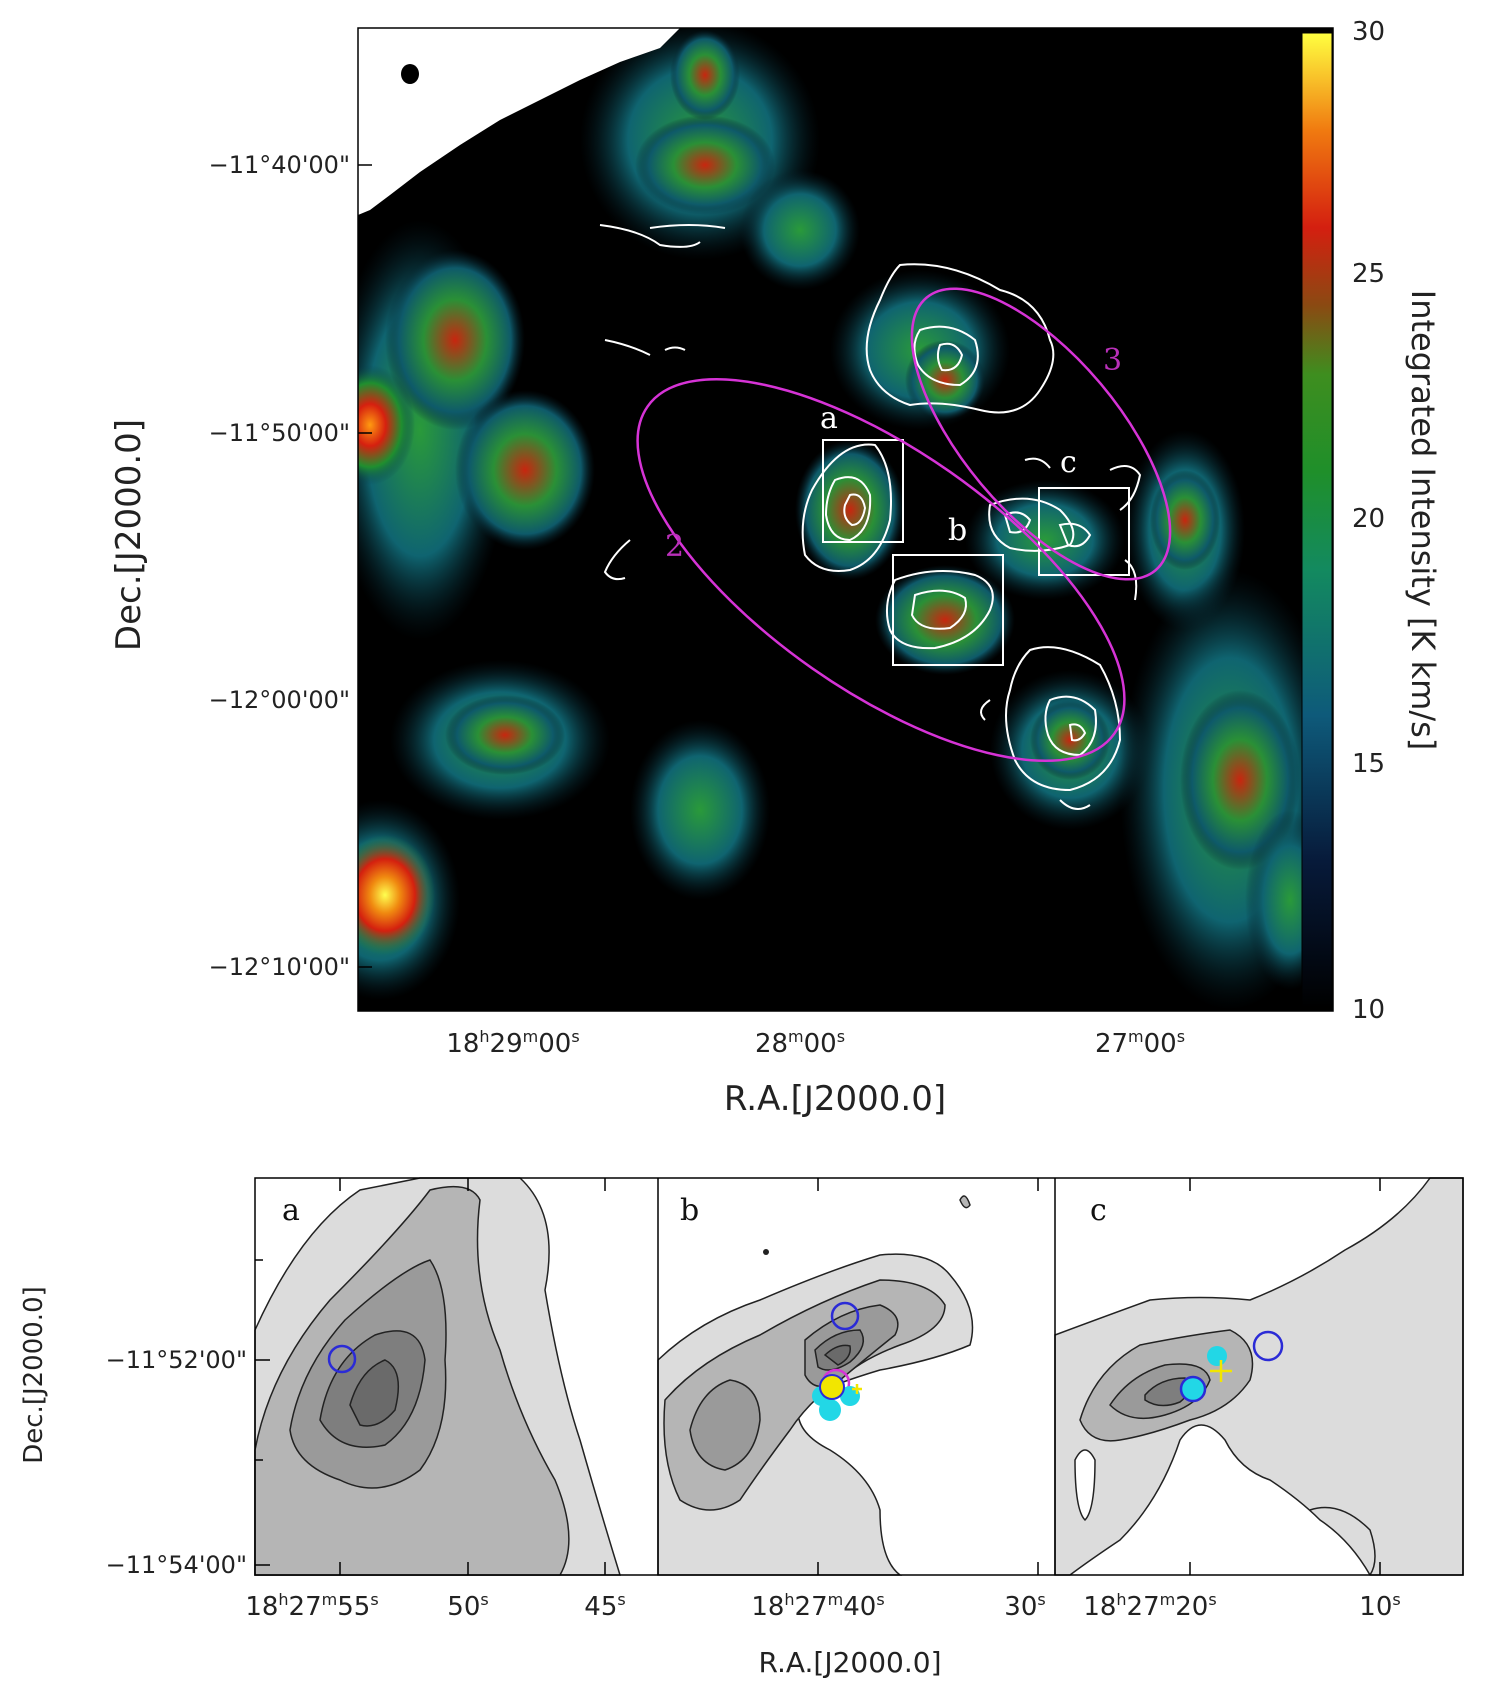  I want to click on colorbar-label: Integrated Intensity [K km/s], so click(1423, 520).